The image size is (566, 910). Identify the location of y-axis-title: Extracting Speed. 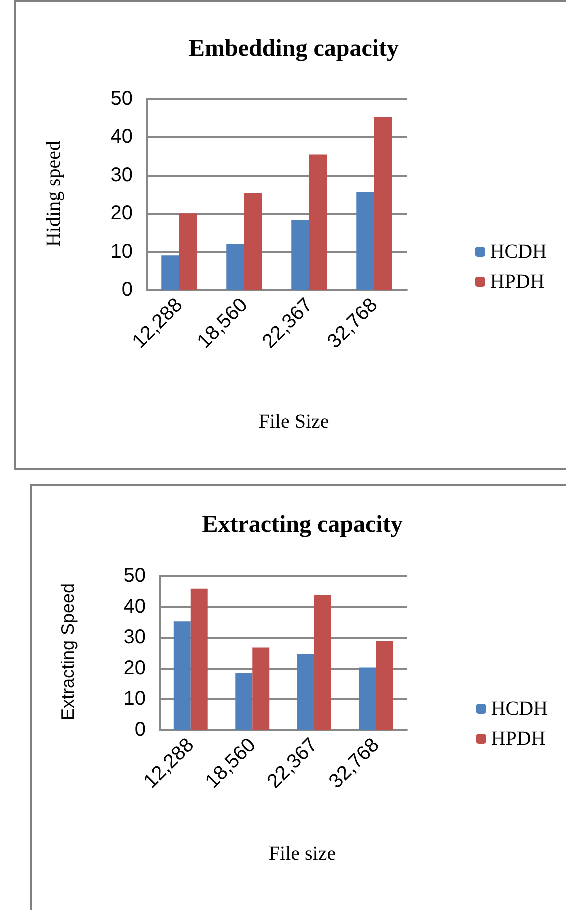
(68, 652).